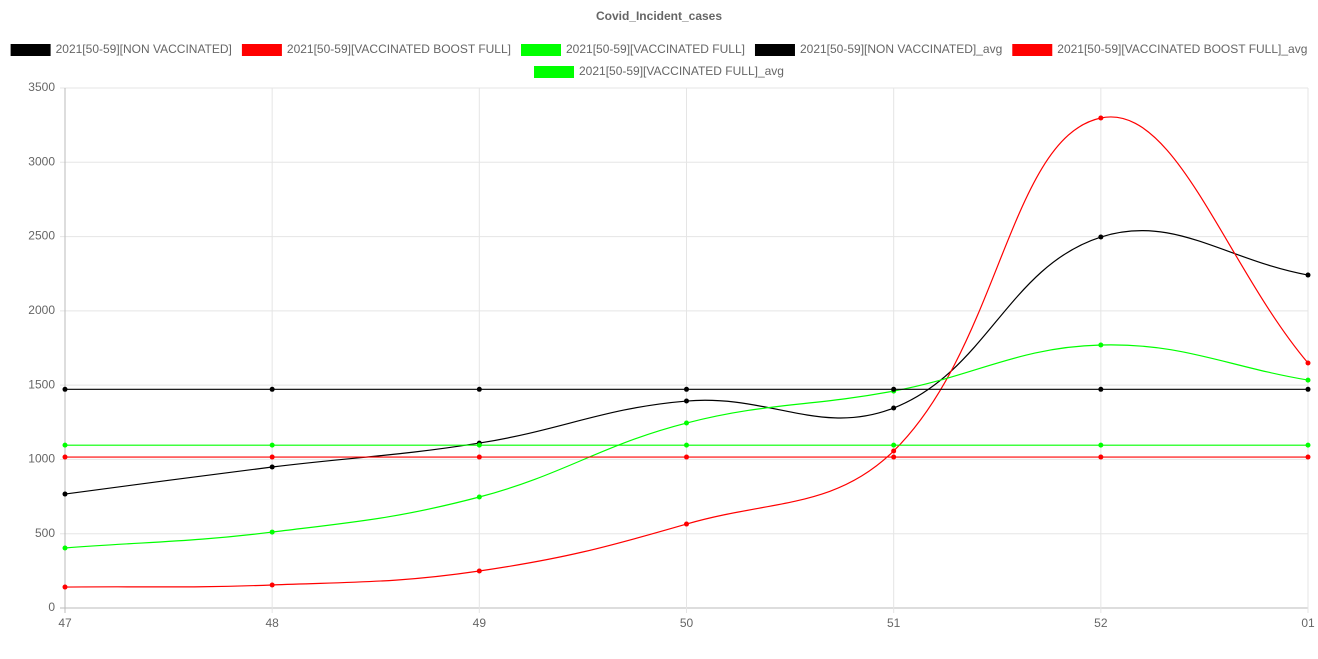 Image resolution: width=1318 pixels, height=659 pixels. Describe the element at coordinates (894, 623) in the screenshot. I see `x-tick-label: 51` at that location.